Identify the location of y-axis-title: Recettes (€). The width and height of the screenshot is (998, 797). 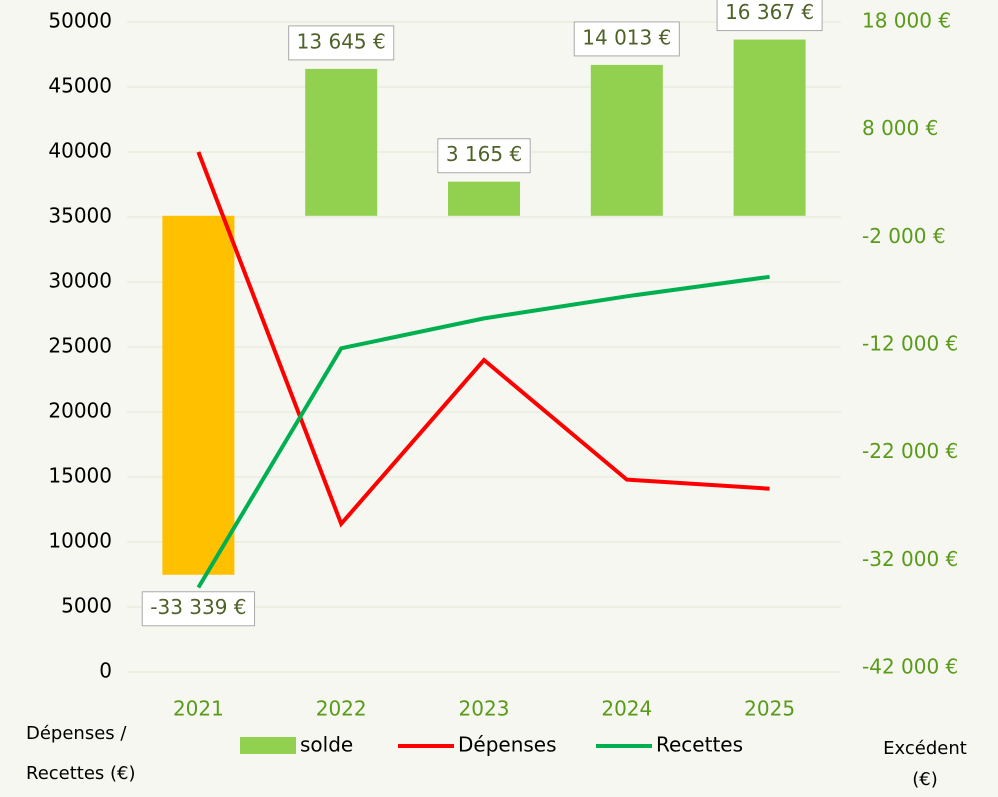
(81, 773).